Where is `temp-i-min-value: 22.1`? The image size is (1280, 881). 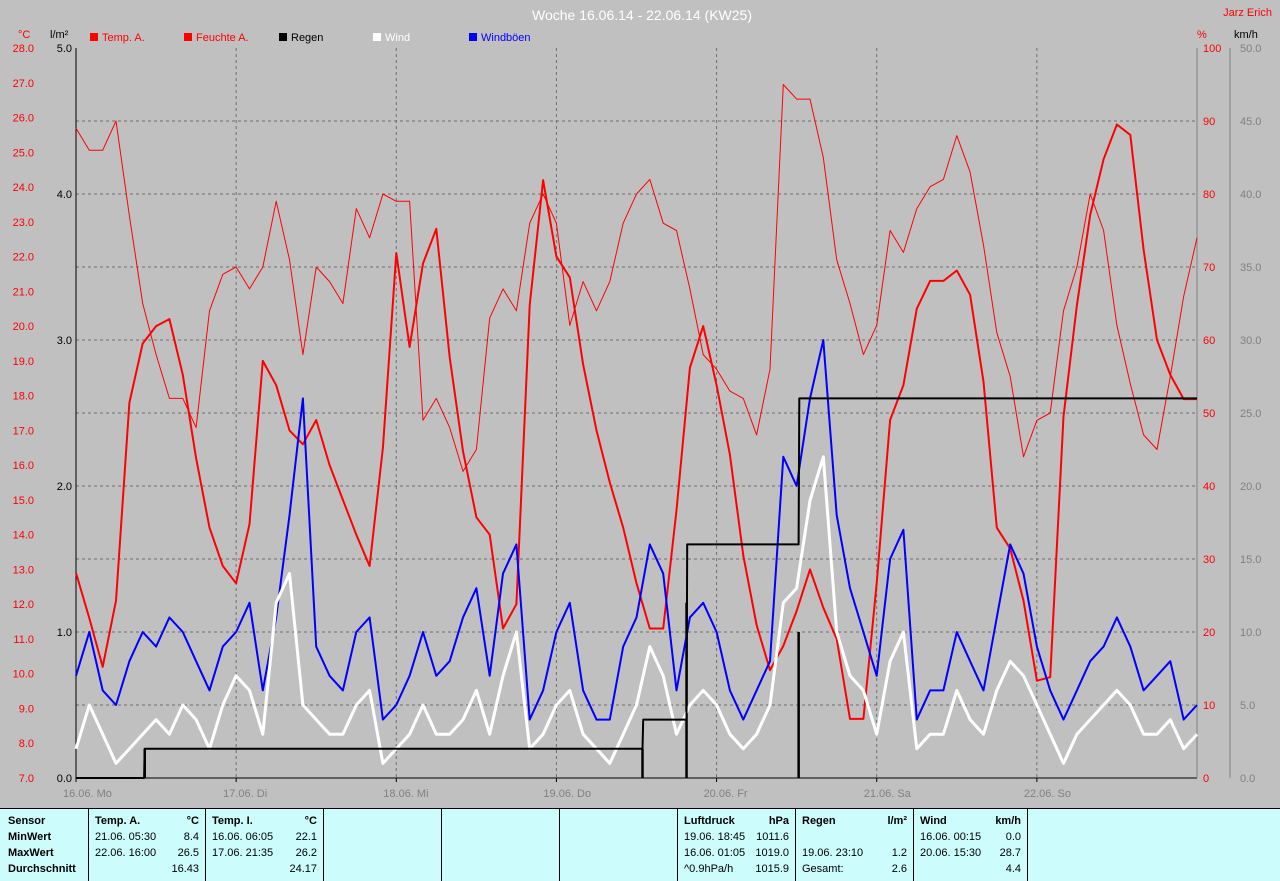 temp-i-min-value: 22.1 is located at coordinates (306, 837).